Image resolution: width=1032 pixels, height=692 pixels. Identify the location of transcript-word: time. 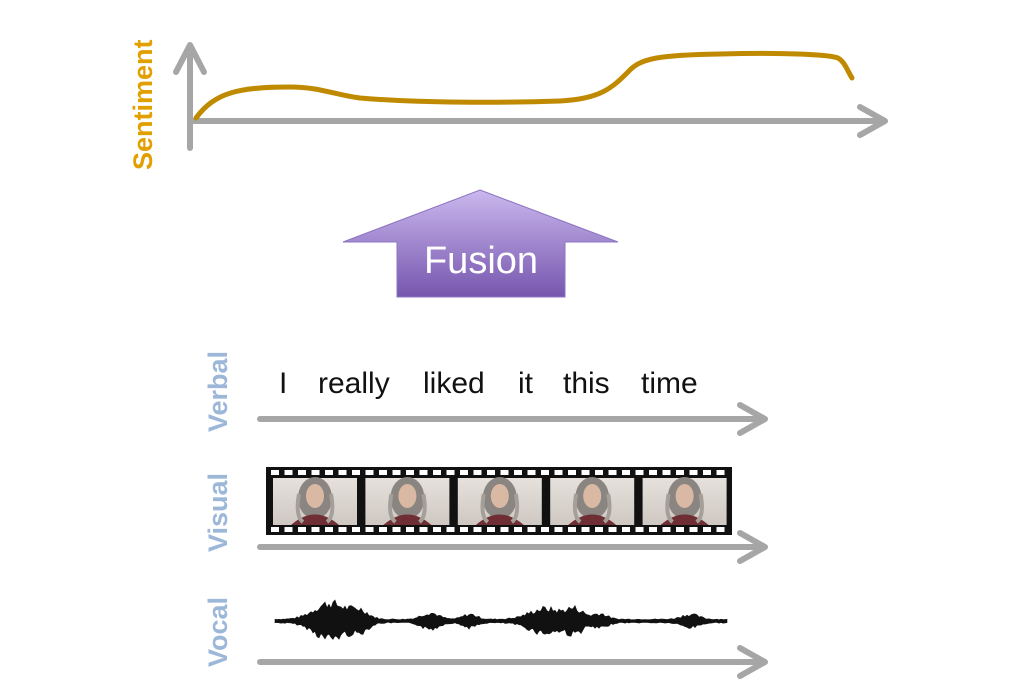
(669, 383).